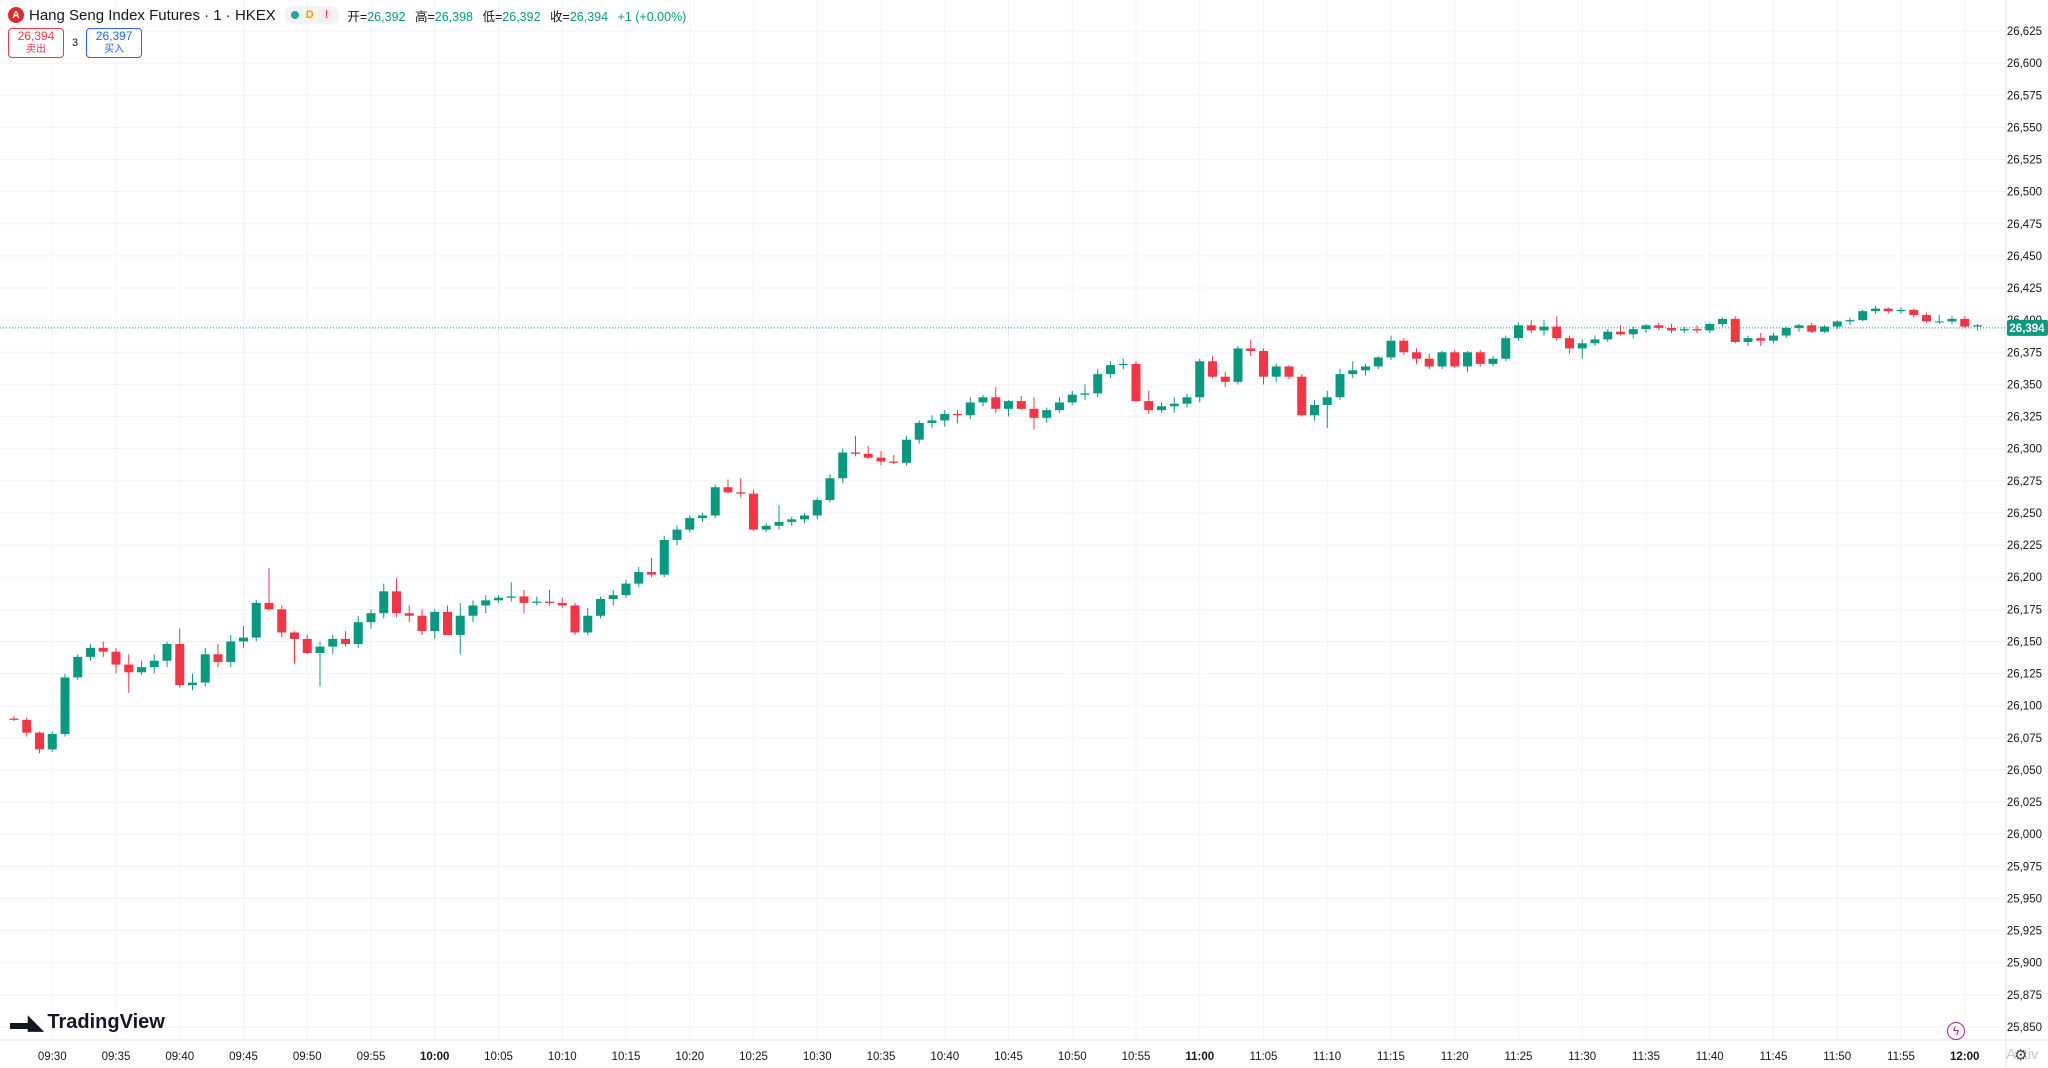 This screenshot has width=2048, height=1068. What do you see at coordinates (116, 1057) in the screenshot?
I see `time-tick-label: 09:35` at bounding box center [116, 1057].